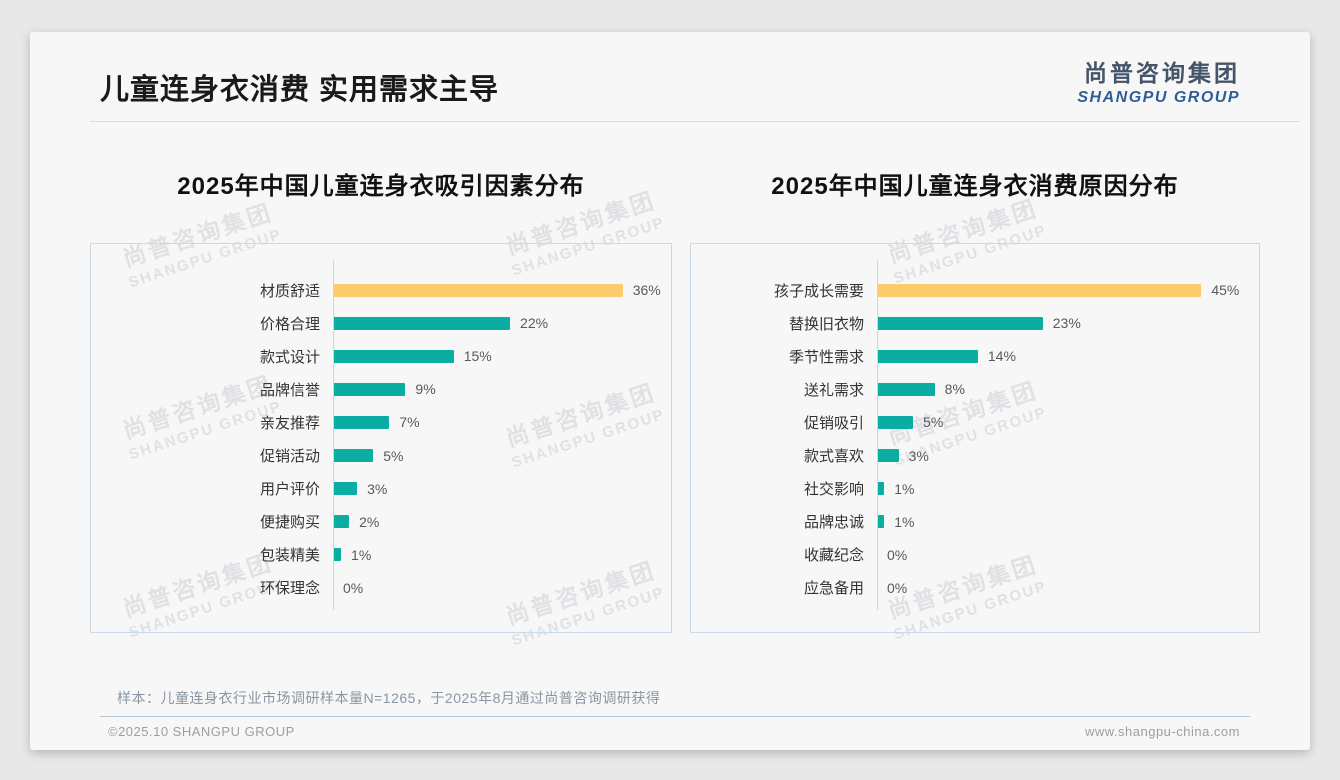 The image size is (1340, 780). What do you see at coordinates (300, 90) in the screenshot?
I see `page-title: 儿童连身衣消费 实用需求主导` at bounding box center [300, 90].